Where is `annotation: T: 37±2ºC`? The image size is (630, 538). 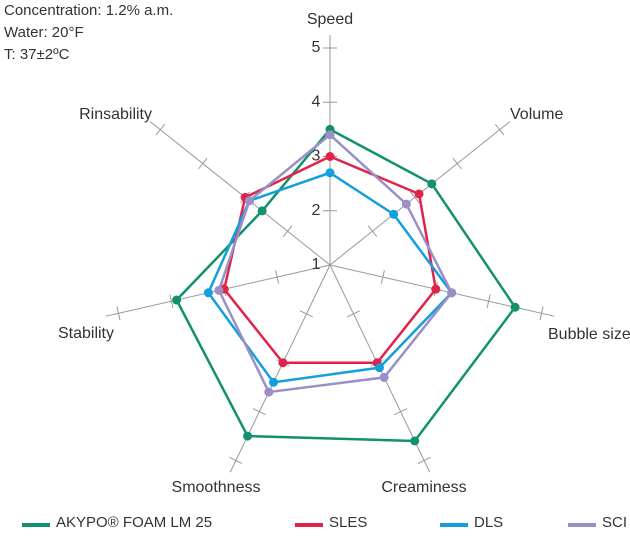 annotation: T: 37±2ºC is located at coordinates (37, 54).